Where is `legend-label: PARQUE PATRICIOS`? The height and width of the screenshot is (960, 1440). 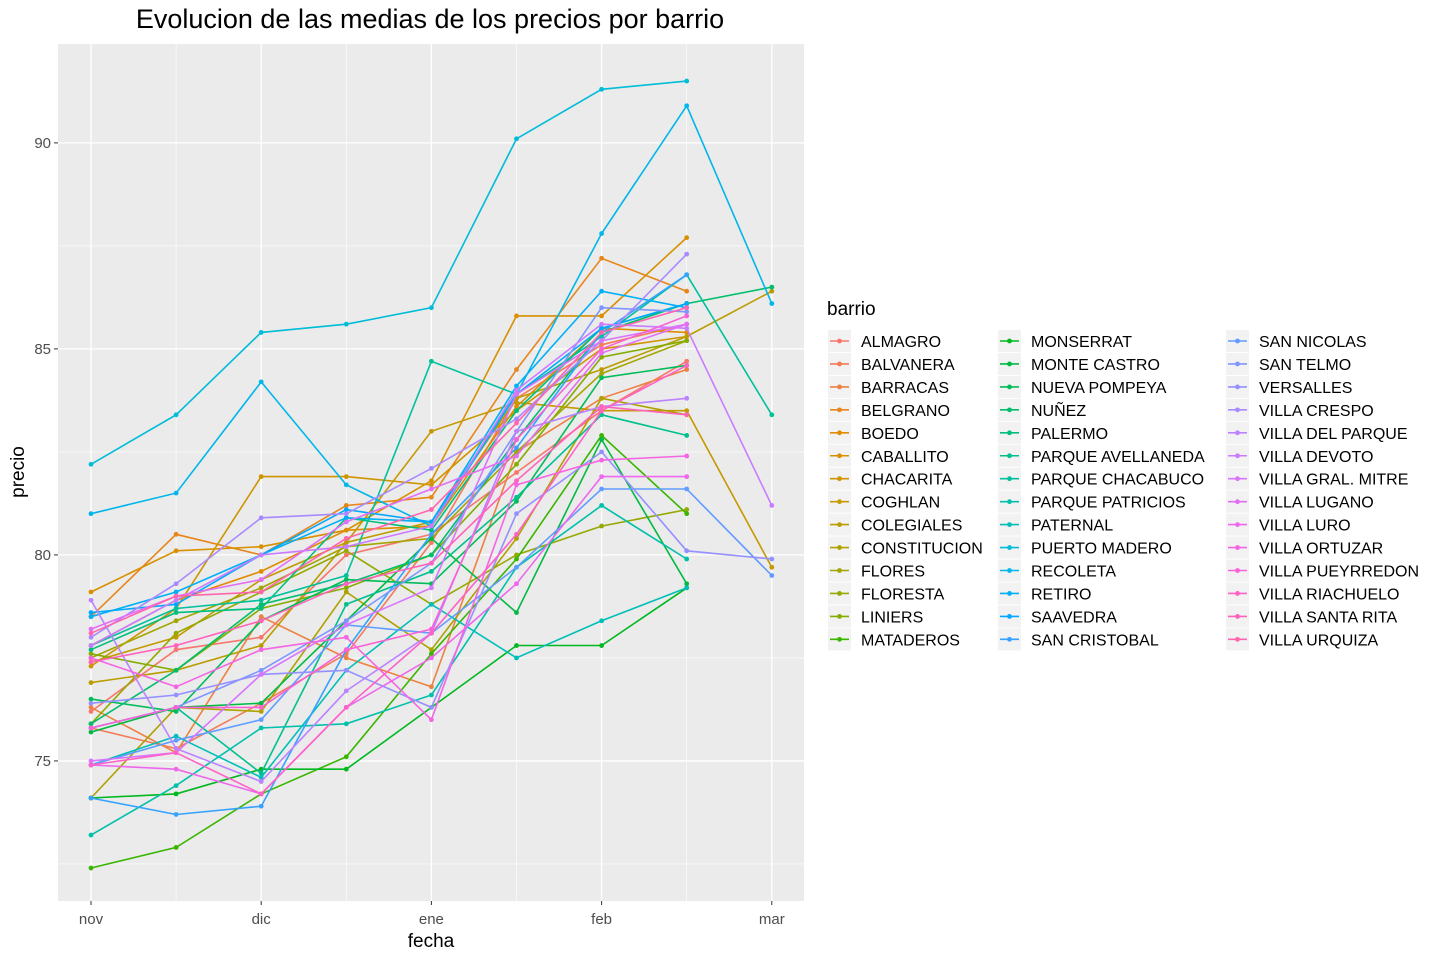 legend-label: PARQUE PATRICIOS is located at coordinates (1108, 503).